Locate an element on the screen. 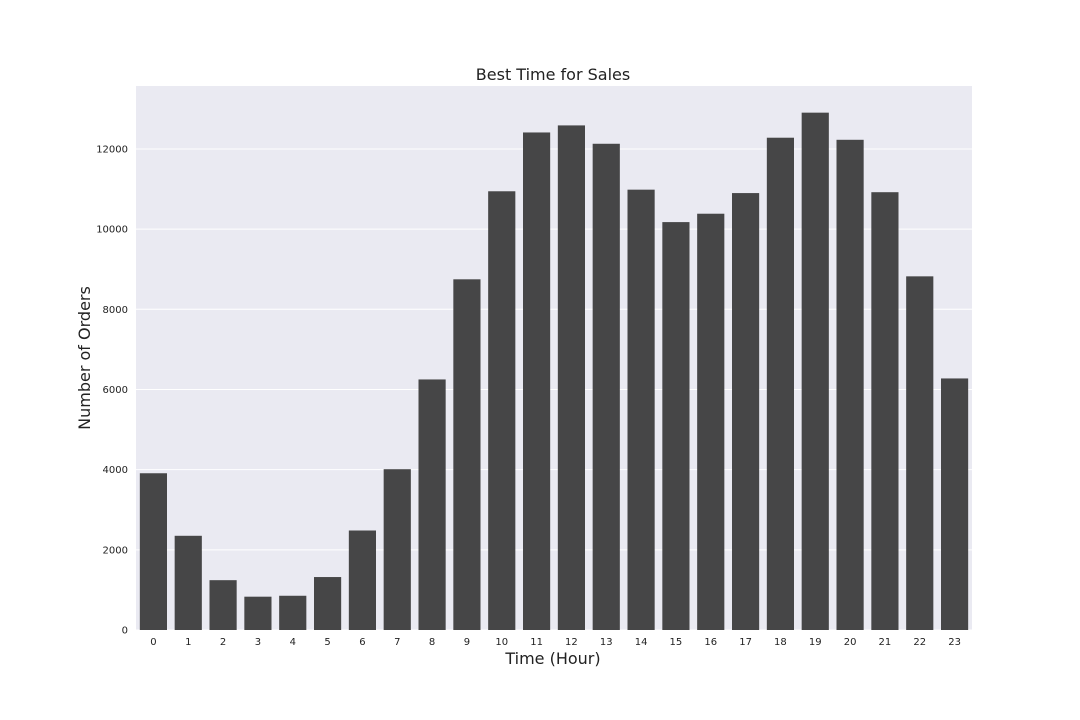 Image resolution: width=1080 pixels, height=720 pixels. x-tick-label: 22 is located at coordinates (919, 642).